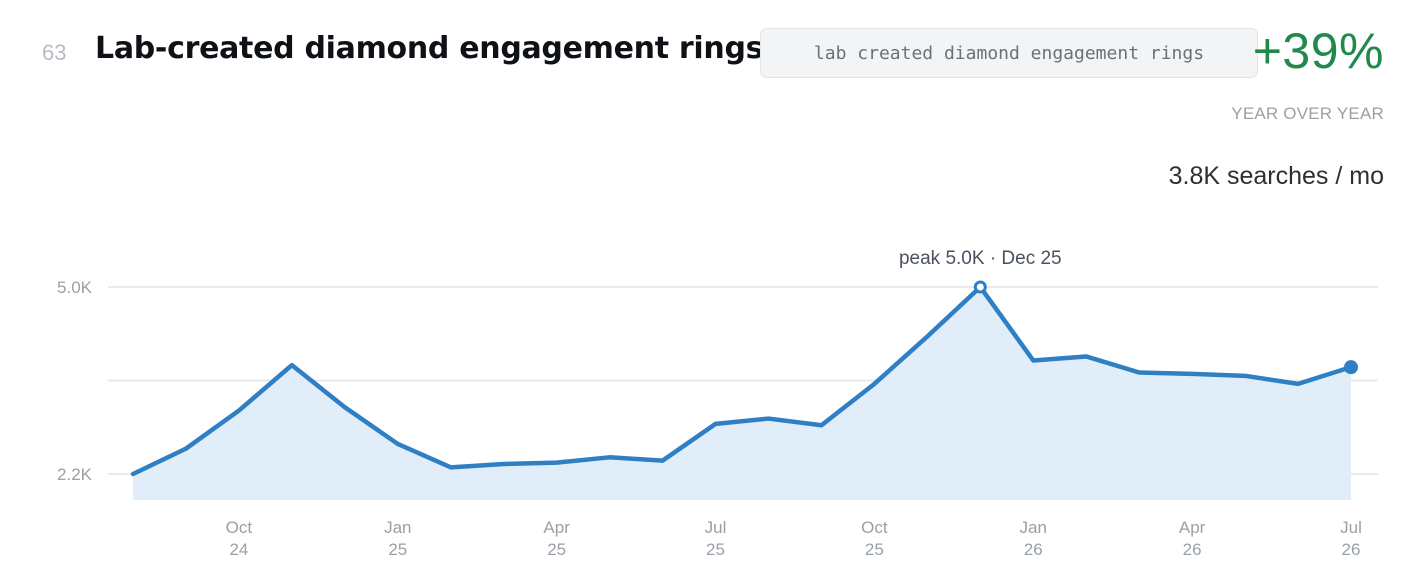 The image size is (1420, 570). What do you see at coordinates (1128, 311) in the screenshot?
I see `annotations: peak 5.0K · Dec 25` at bounding box center [1128, 311].